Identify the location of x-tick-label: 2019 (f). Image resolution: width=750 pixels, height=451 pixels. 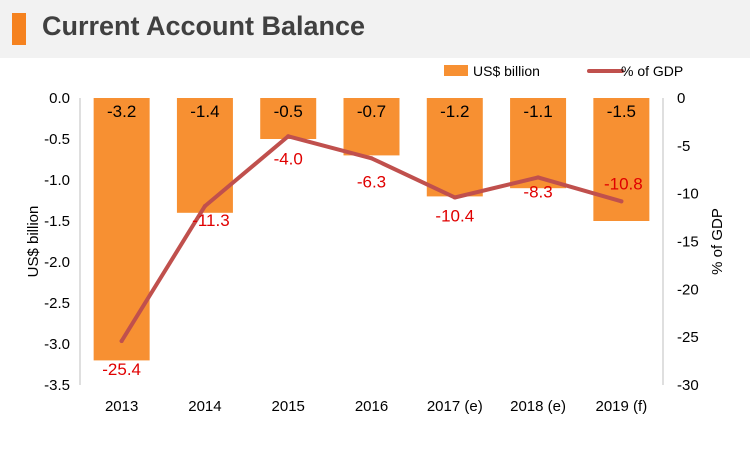
(622, 406).